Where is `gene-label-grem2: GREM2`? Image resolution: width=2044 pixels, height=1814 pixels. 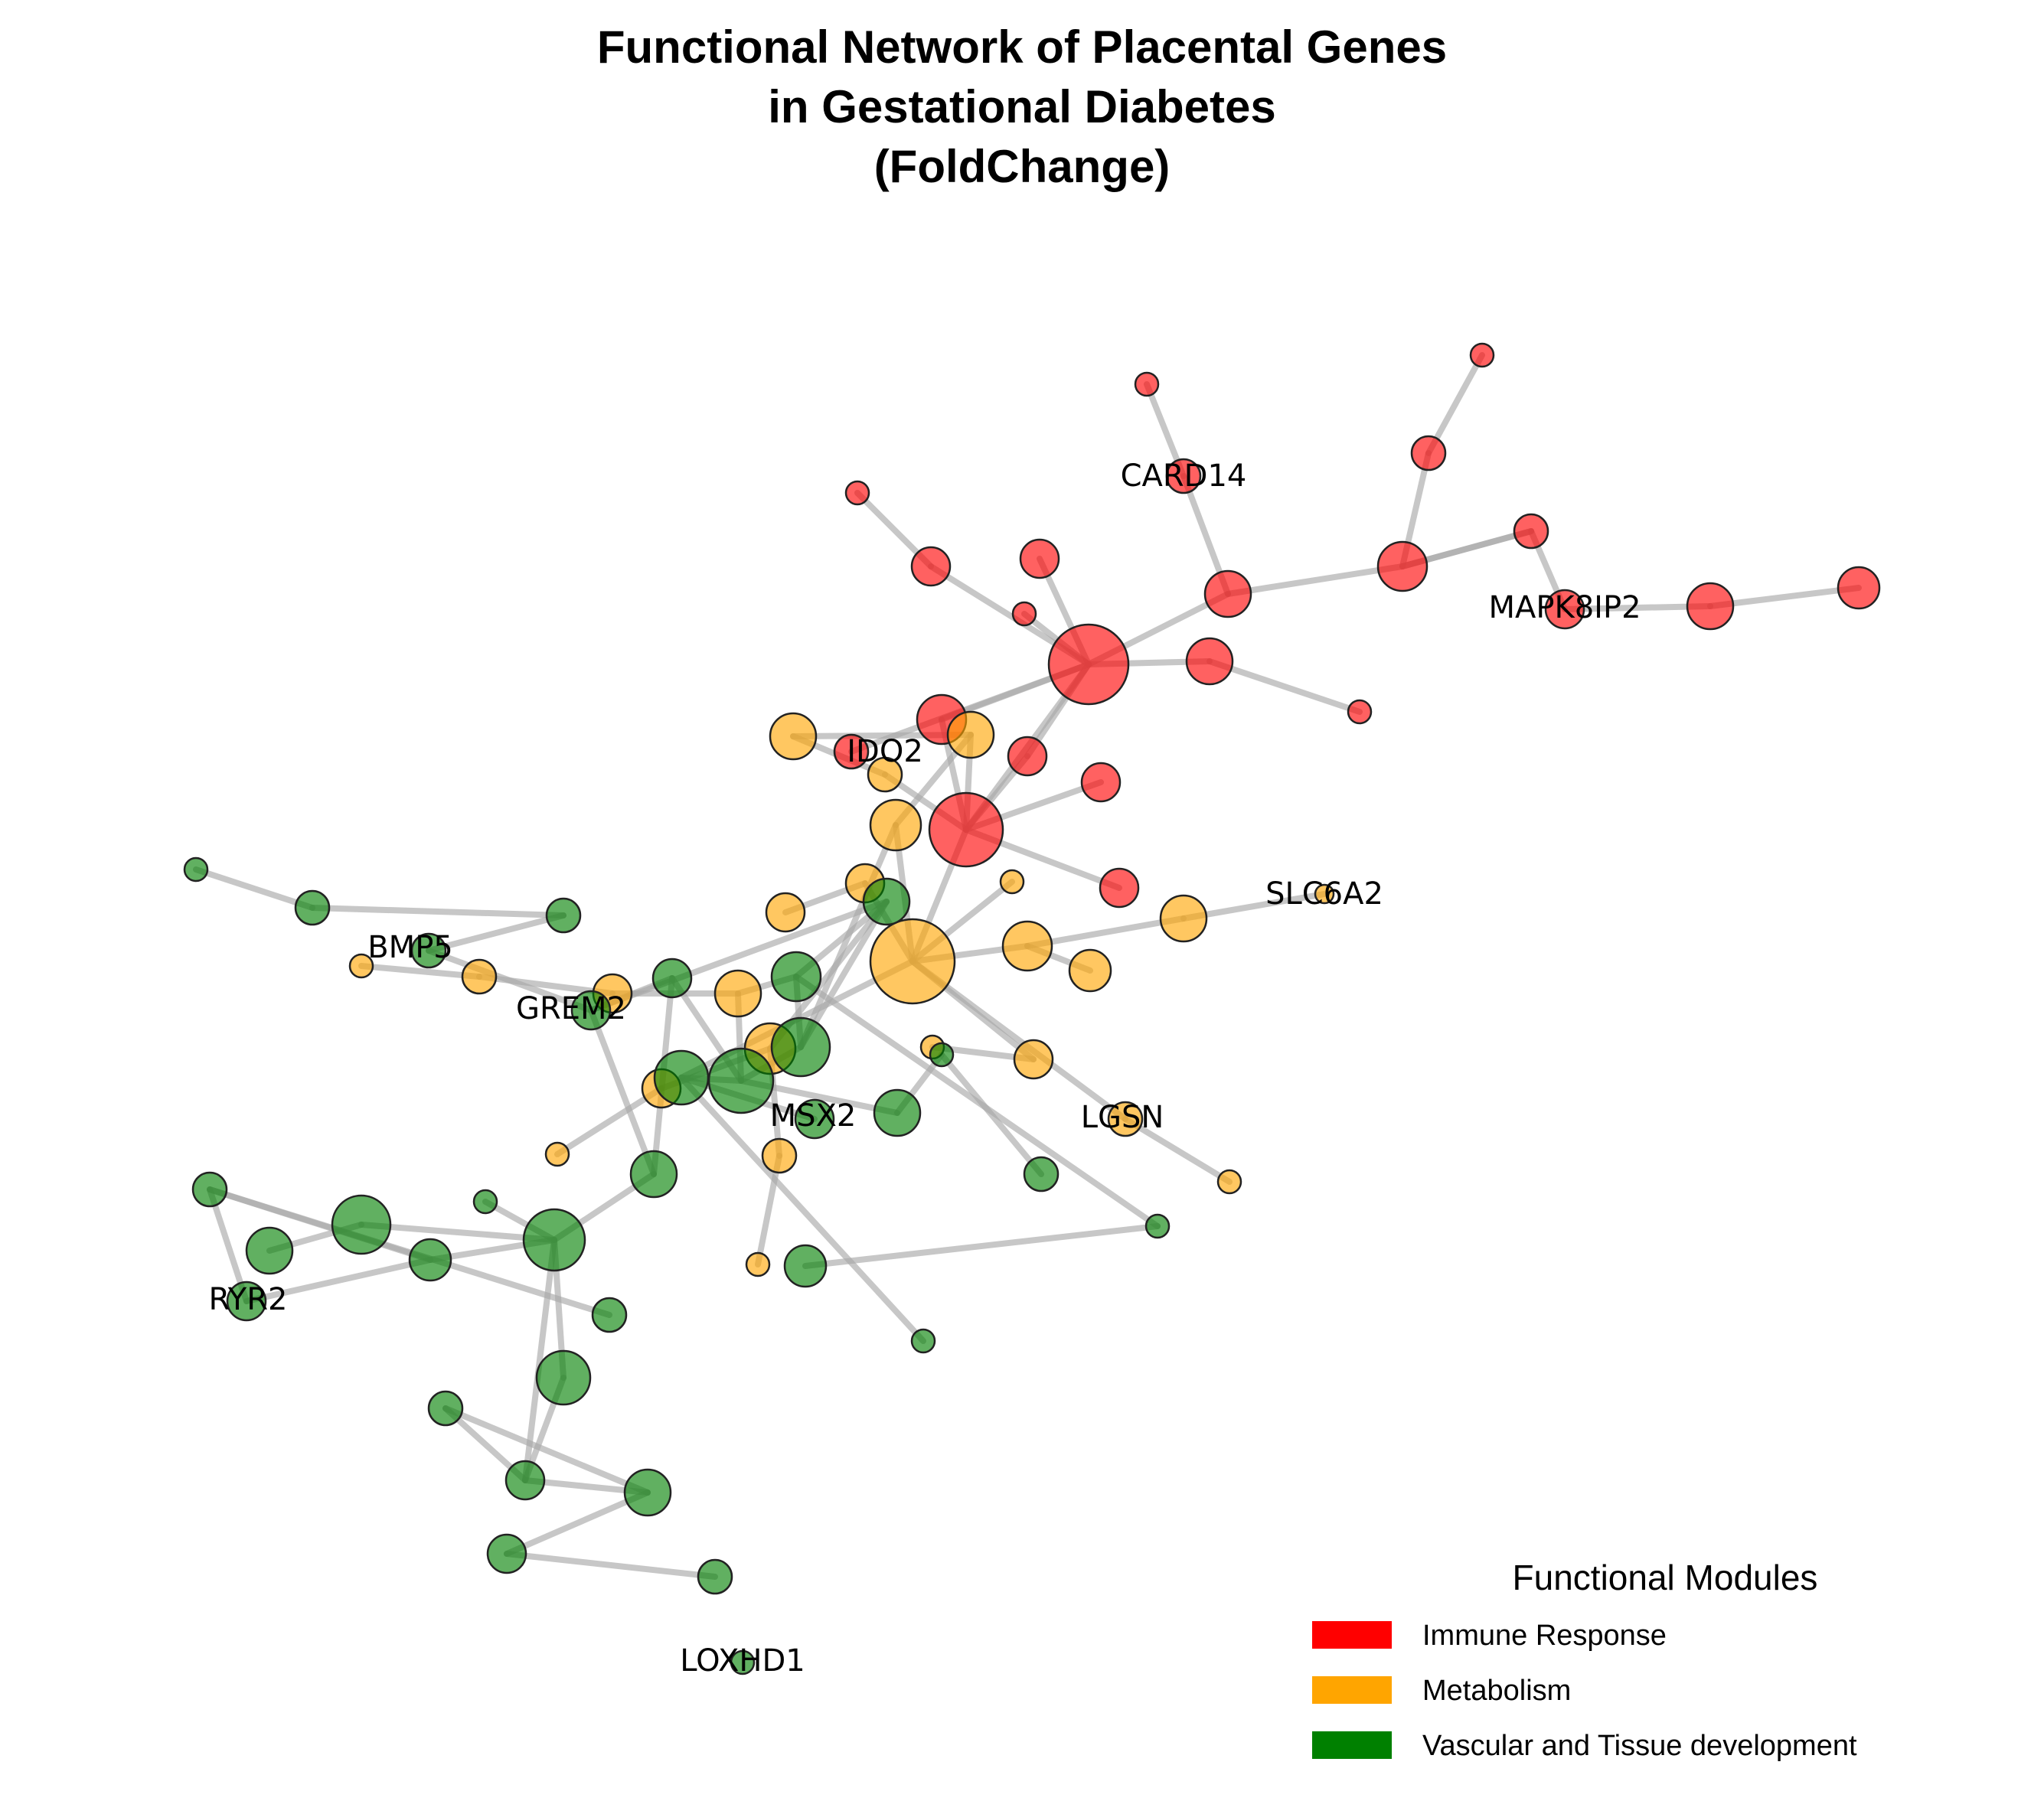 gene-label-grem2: GREM2 is located at coordinates (571, 1009).